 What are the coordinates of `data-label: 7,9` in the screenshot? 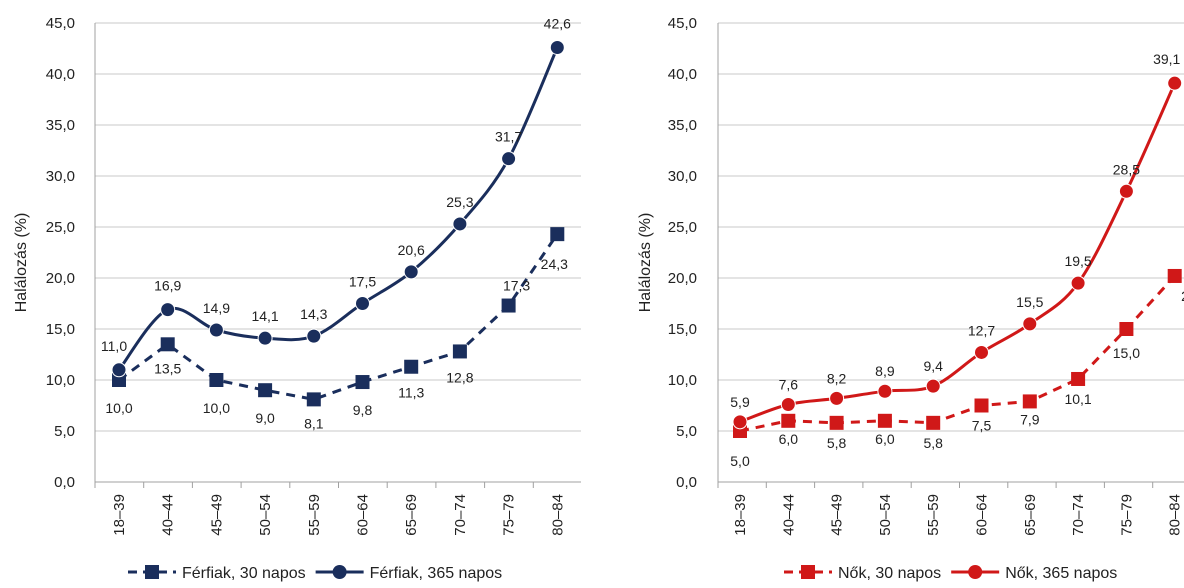 It's located at (1030, 419).